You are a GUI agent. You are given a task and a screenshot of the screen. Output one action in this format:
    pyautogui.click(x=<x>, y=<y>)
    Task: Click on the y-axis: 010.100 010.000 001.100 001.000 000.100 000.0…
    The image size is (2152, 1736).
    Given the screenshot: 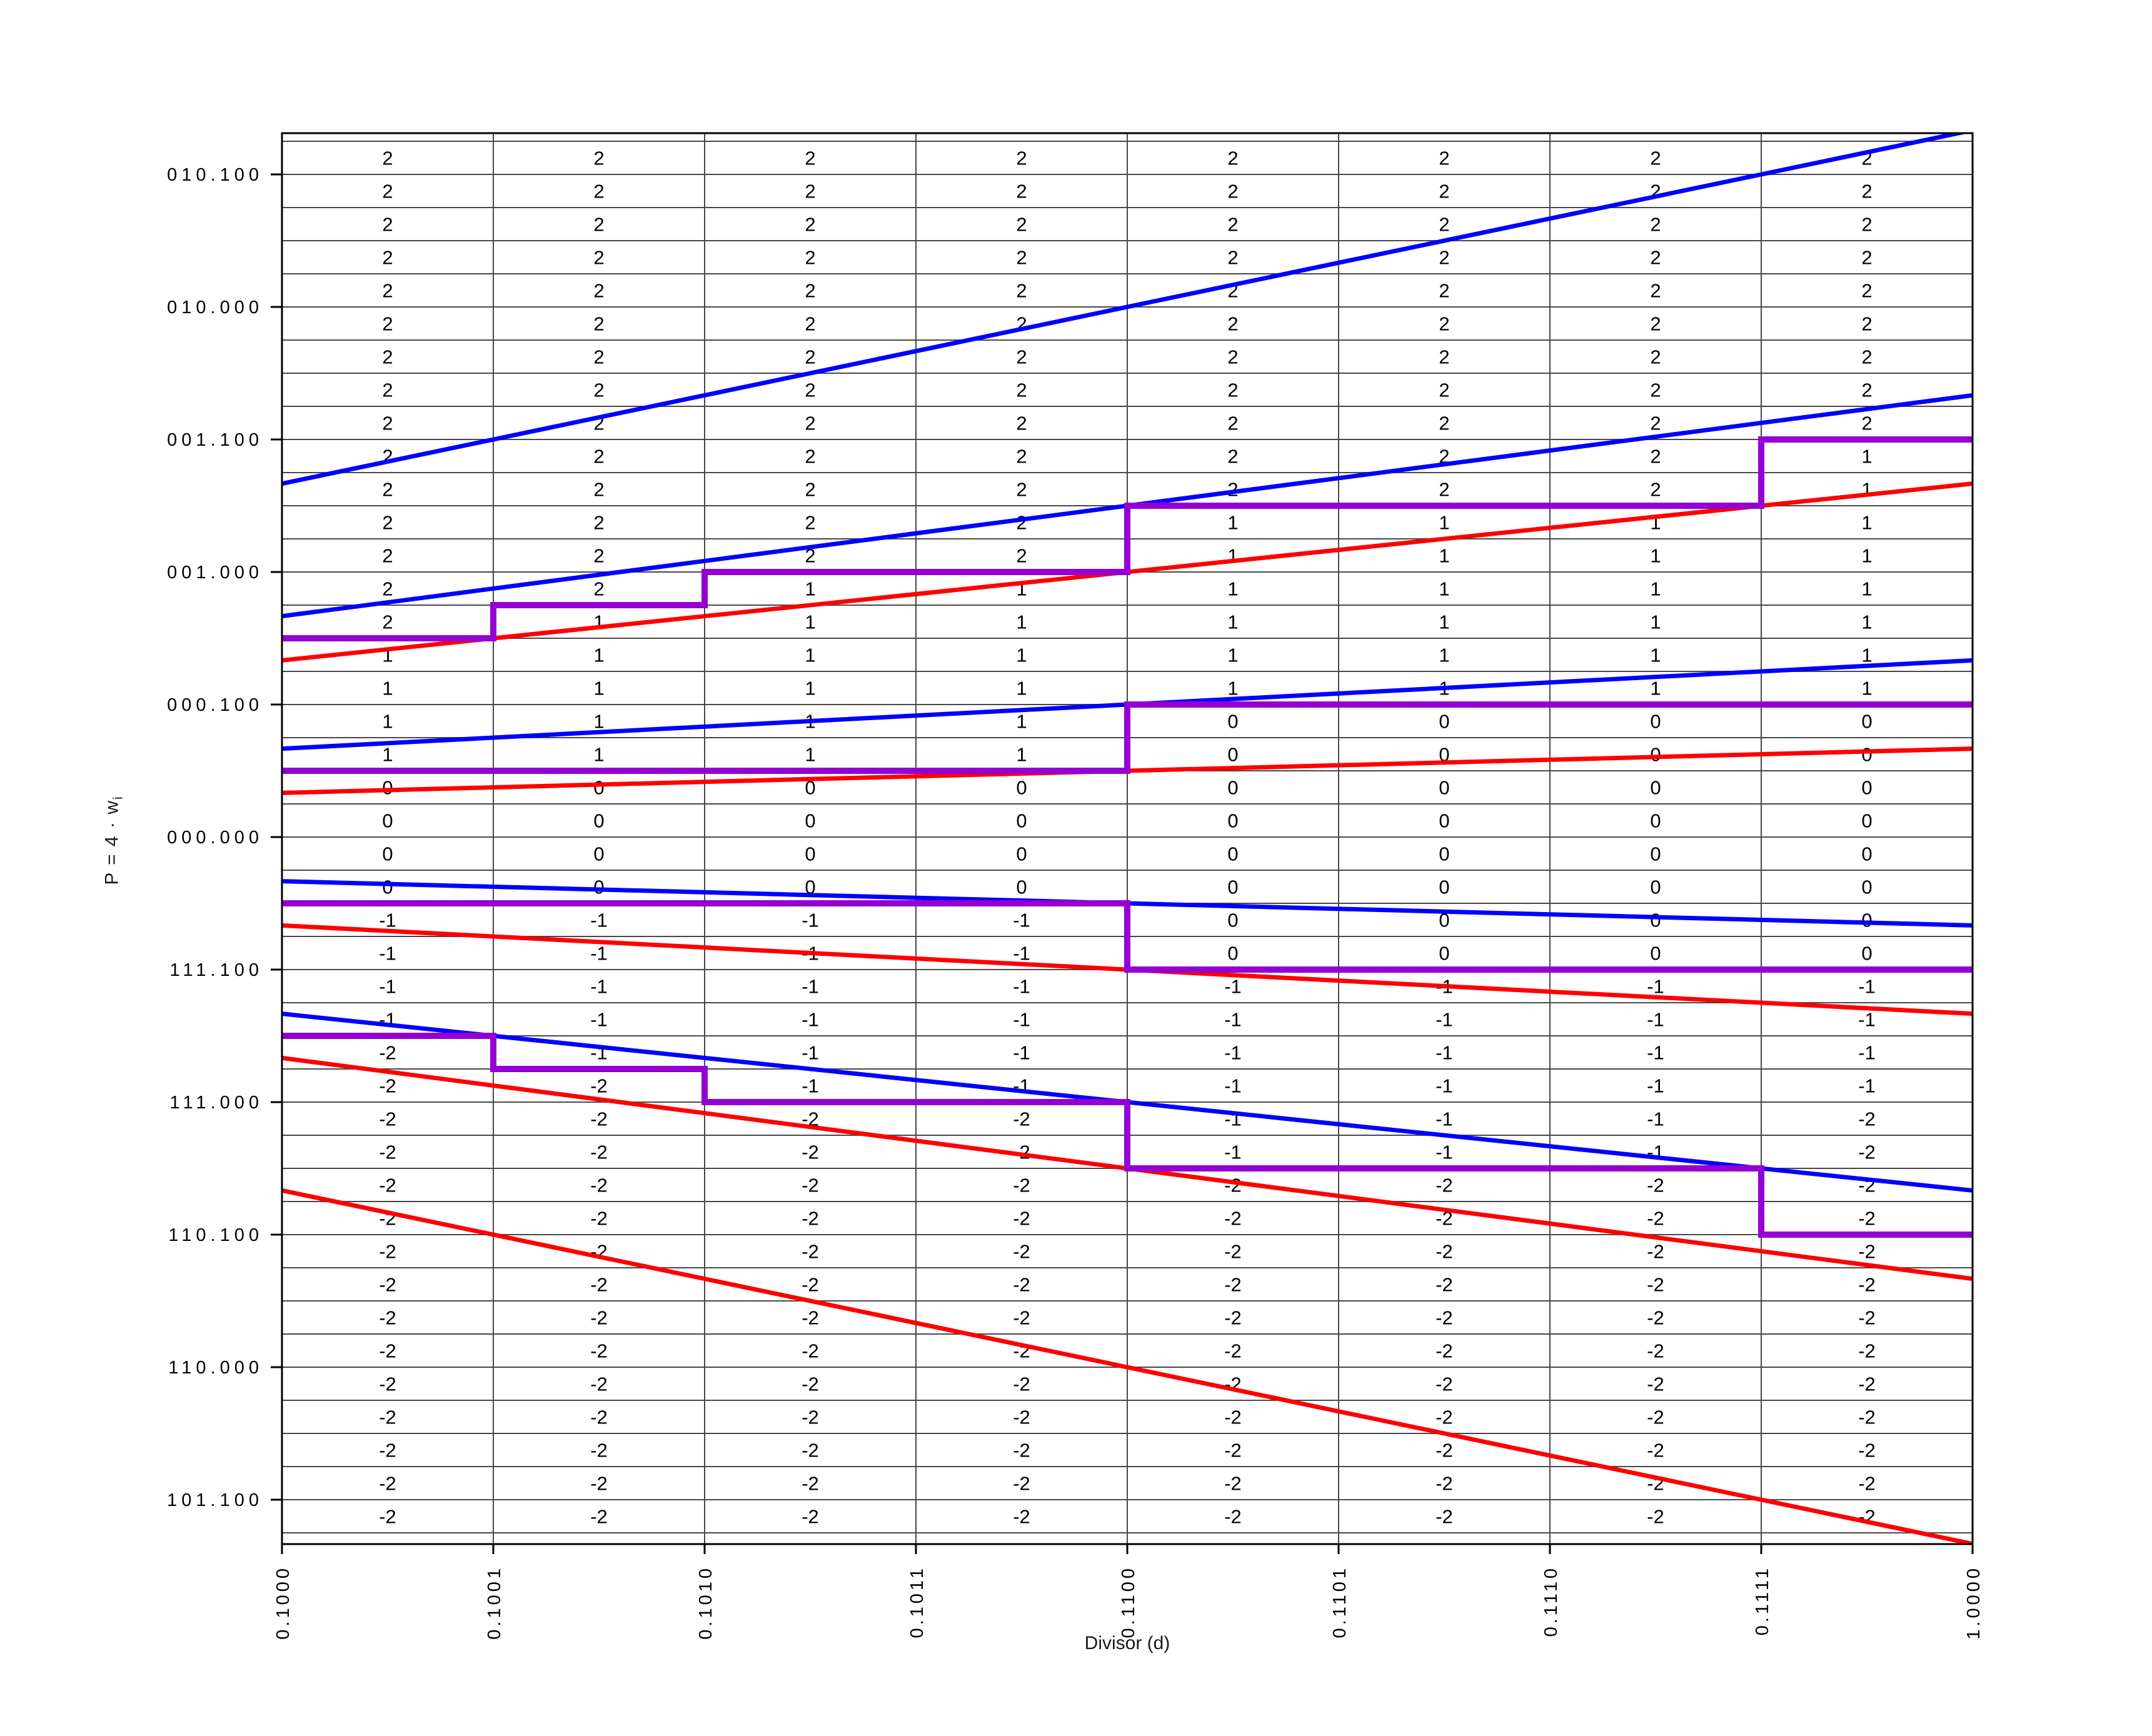 What is the action you would take?
    pyautogui.click(x=225, y=838)
    